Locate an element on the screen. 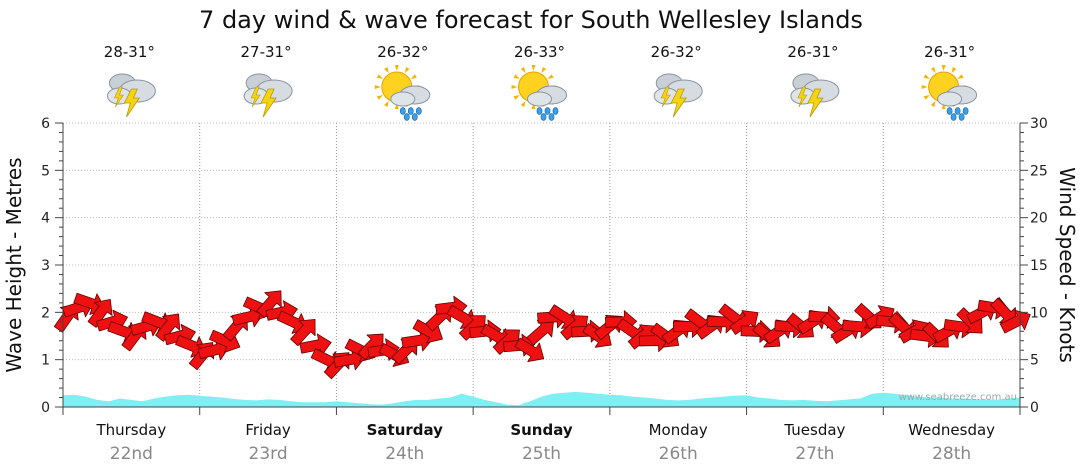 Image resolution: width=1080 pixels, height=475 pixels. day-date: 24th is located at coordinates (404, 454).